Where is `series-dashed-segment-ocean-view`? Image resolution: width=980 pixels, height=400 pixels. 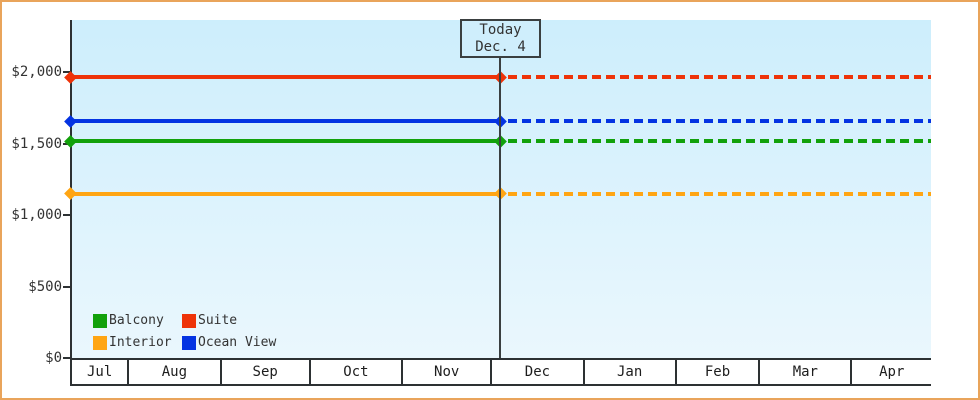
series-dashed-segment-ocean-view is located at coordinates (719, 121).